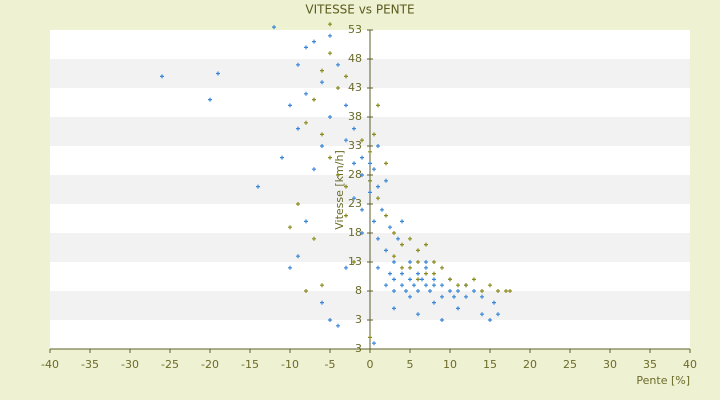 This screenshot has height=400, width=720. Describe the element at coordinates (210, 364) in the screenshot. I see `x-tick-label: -20` at that location.